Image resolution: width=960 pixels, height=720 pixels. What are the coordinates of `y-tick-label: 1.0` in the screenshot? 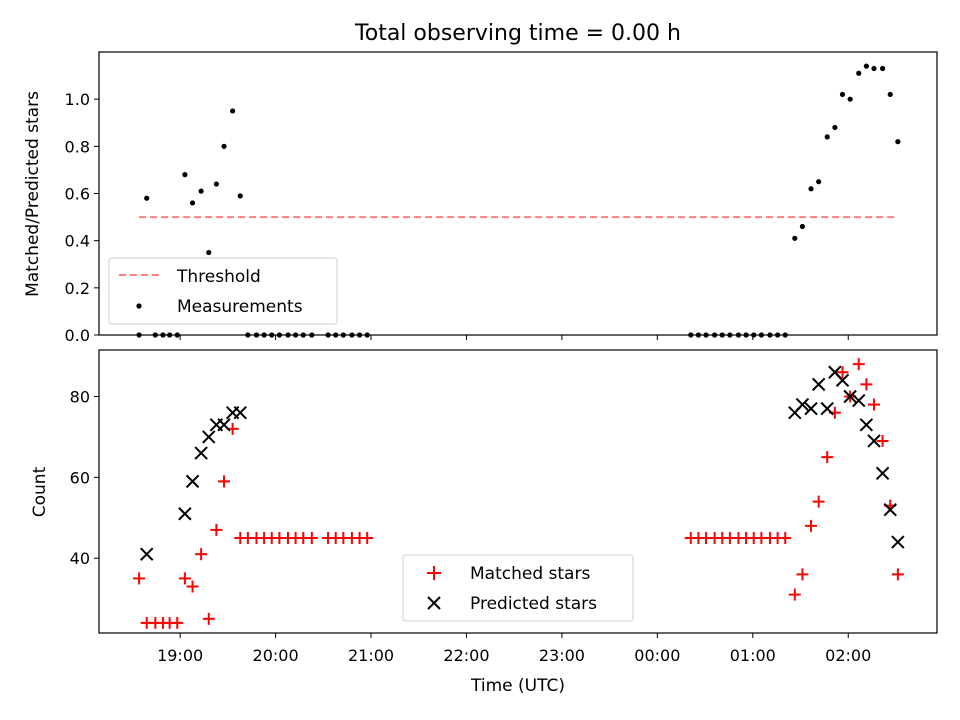 It's located at (77, 99).